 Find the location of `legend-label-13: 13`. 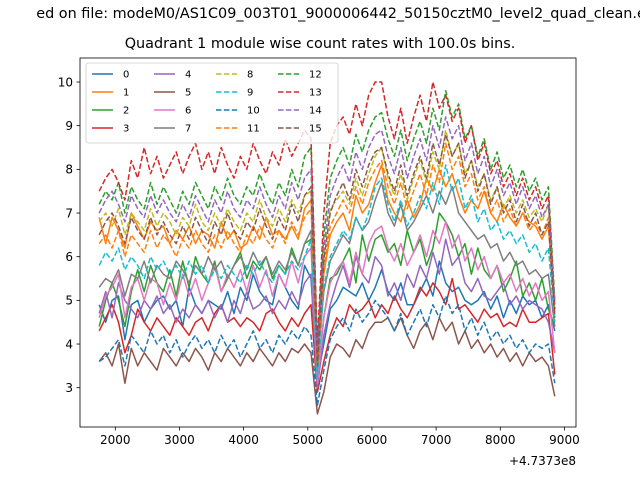

legend-label-13: 13 is located at coordinates (315, 93).